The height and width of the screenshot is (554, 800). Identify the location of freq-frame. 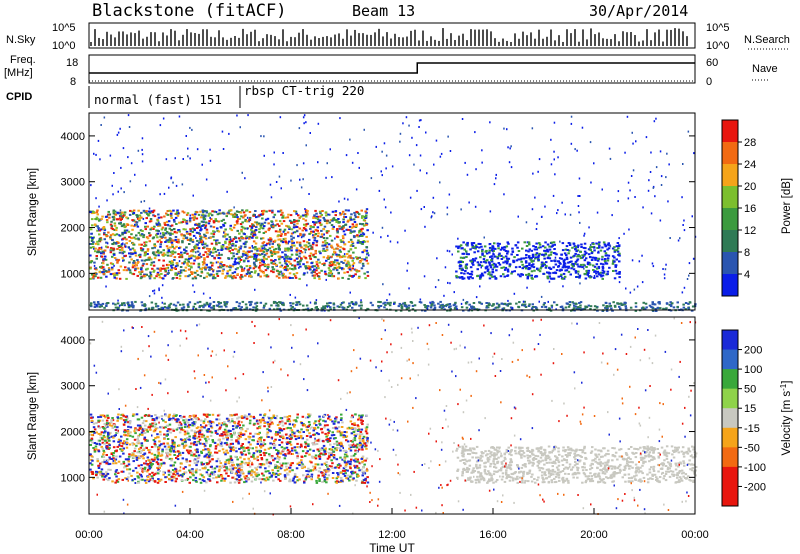
(392, 69).